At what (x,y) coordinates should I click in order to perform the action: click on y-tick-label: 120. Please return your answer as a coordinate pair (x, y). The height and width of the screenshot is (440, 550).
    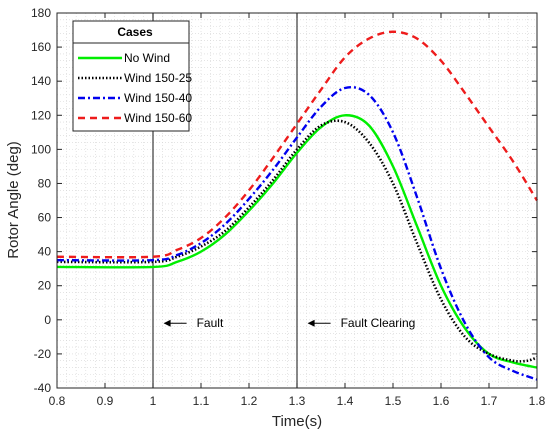
    Looking at the image, I should click on (41, 115).